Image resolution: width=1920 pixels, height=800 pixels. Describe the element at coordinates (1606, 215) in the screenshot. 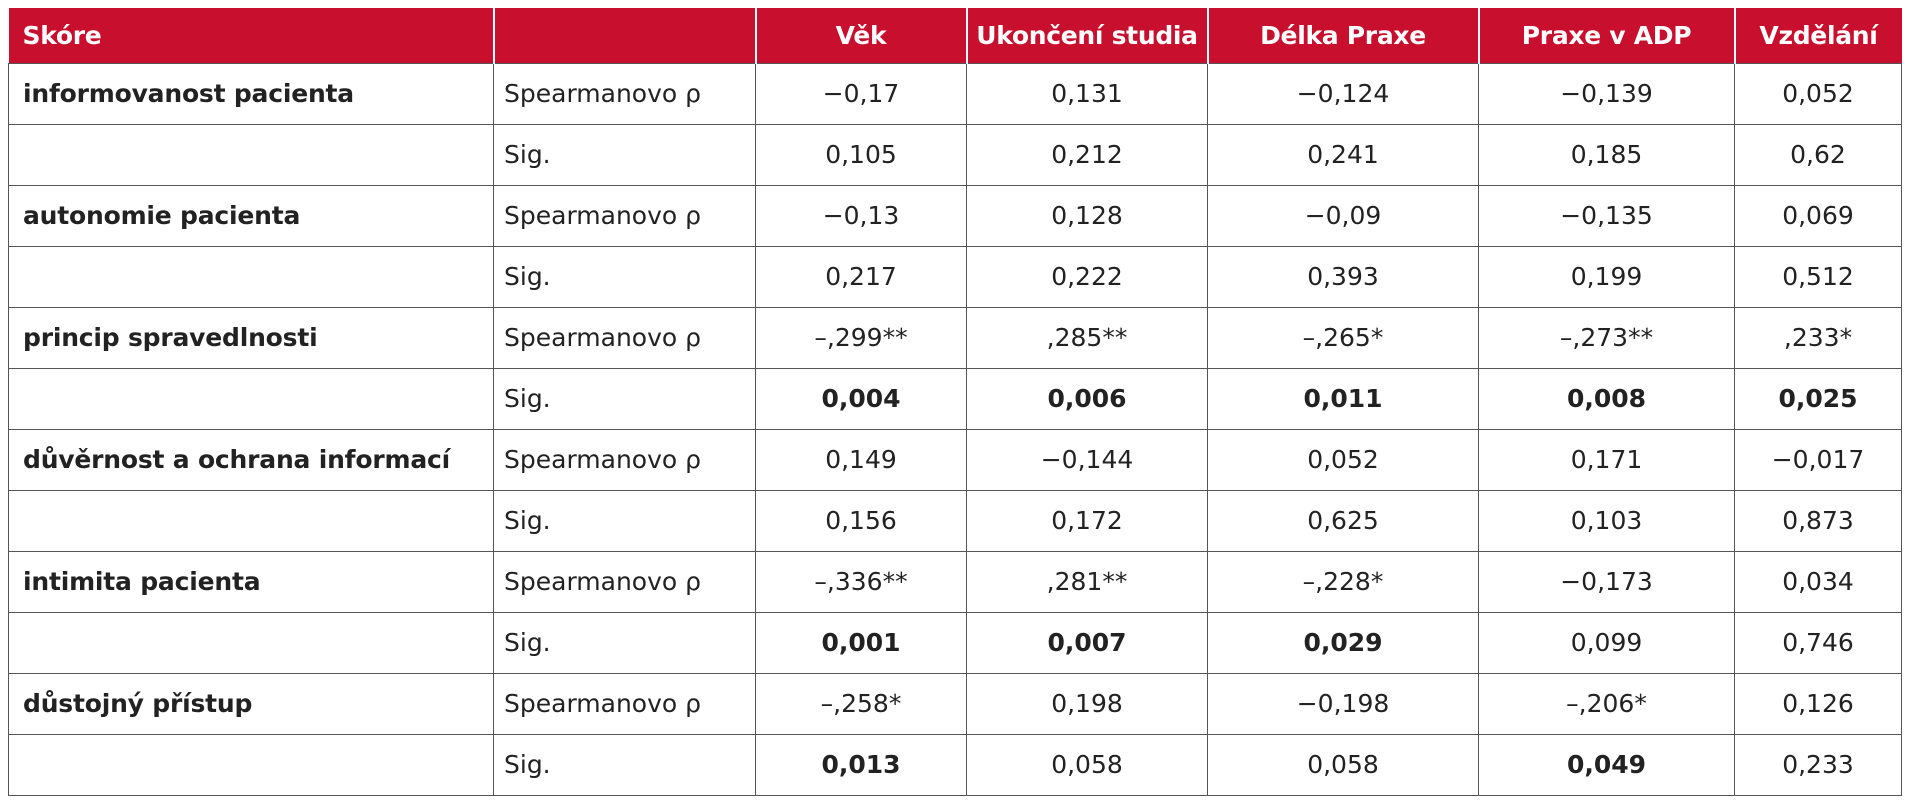

I see `value-cell: −0,135` at that location.